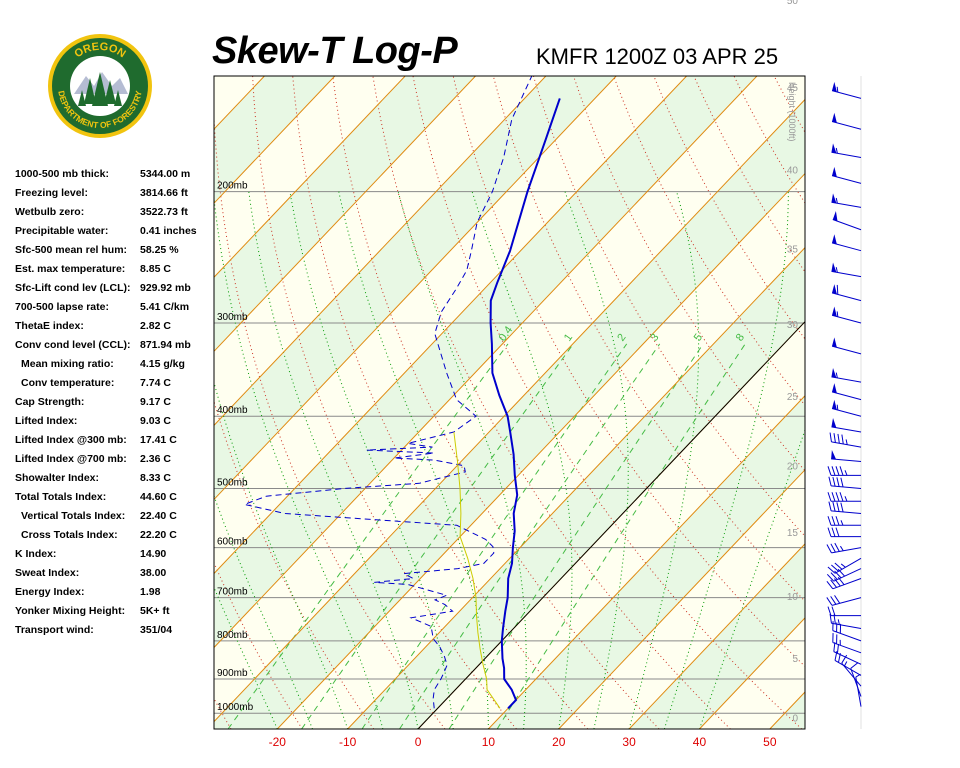 This screenshot has width=960, height=768. Describe the element at coordinates (793, 171) in the screenshot. I see `height-label: 40` at that location.